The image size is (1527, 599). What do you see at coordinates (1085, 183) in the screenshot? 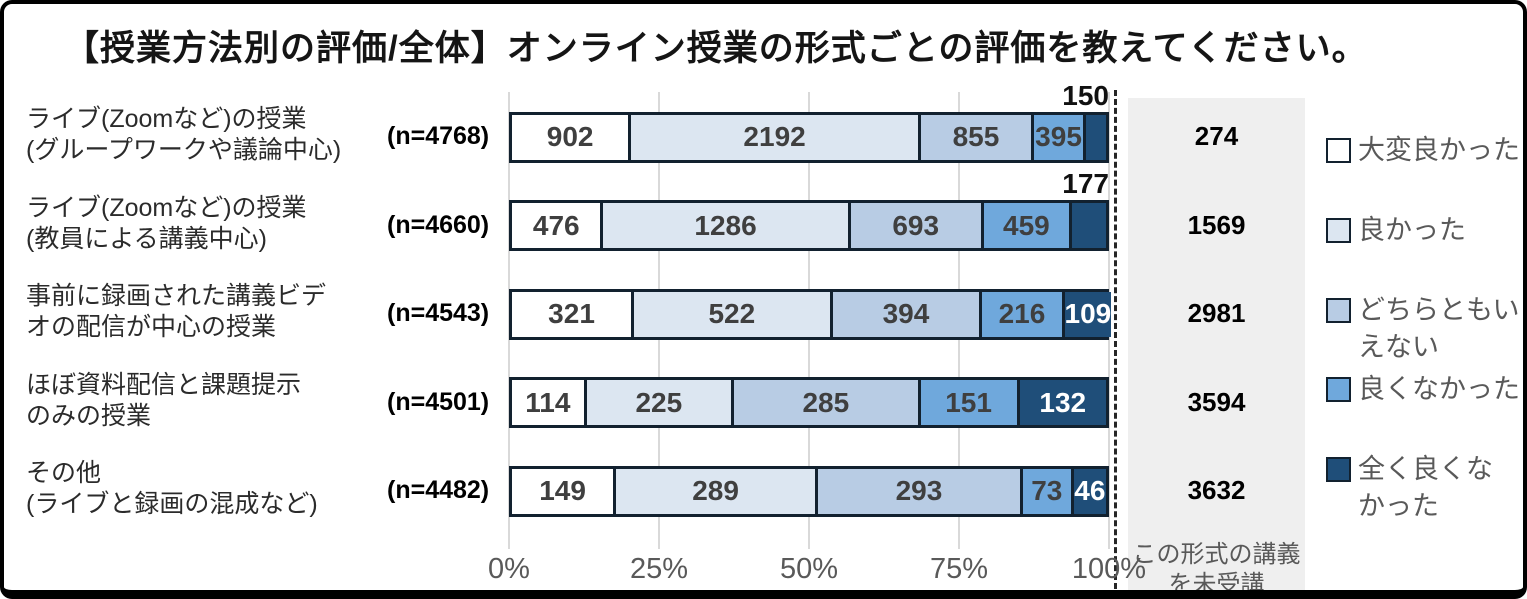
I see `bar-segment-value-outside: 177` at bounding box center [1085, 183].